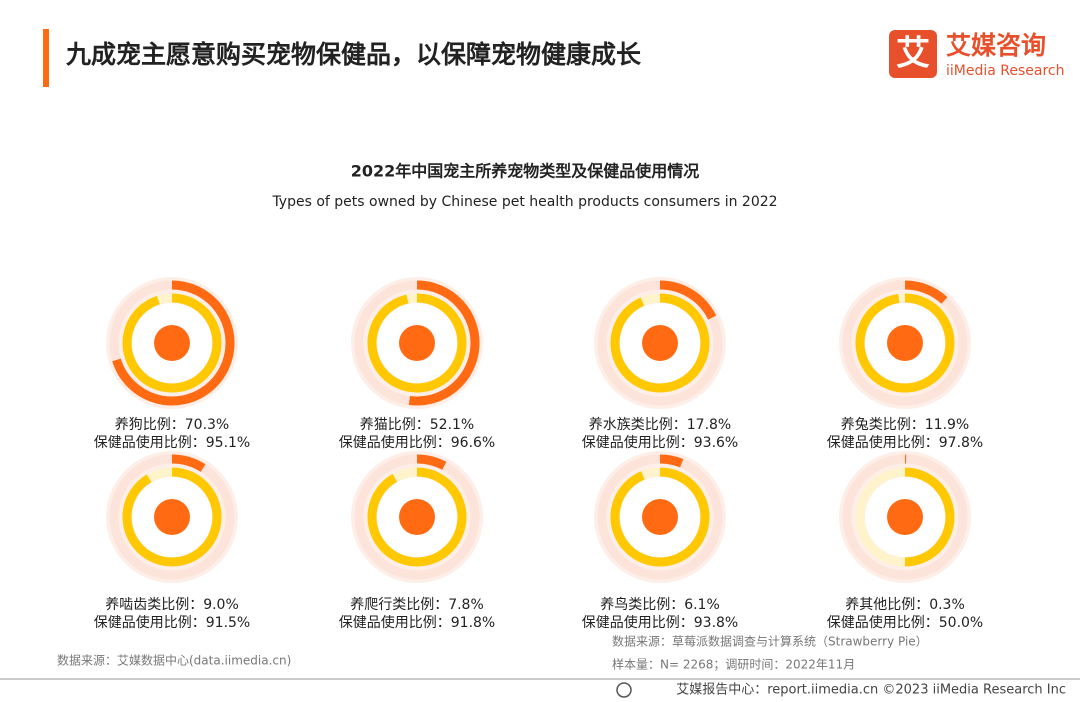 The width and height of the screenshot is (1080, 702). I want to click on value-label: 93.6%, so click(716, 443).